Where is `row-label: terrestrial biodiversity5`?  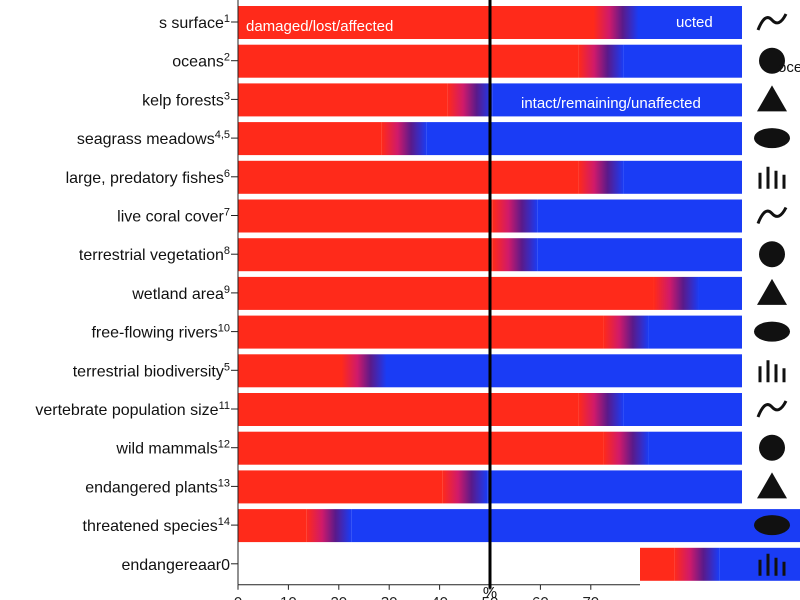 row-label: terrestrial biodiversity5 is located at coordinates (151, 370).